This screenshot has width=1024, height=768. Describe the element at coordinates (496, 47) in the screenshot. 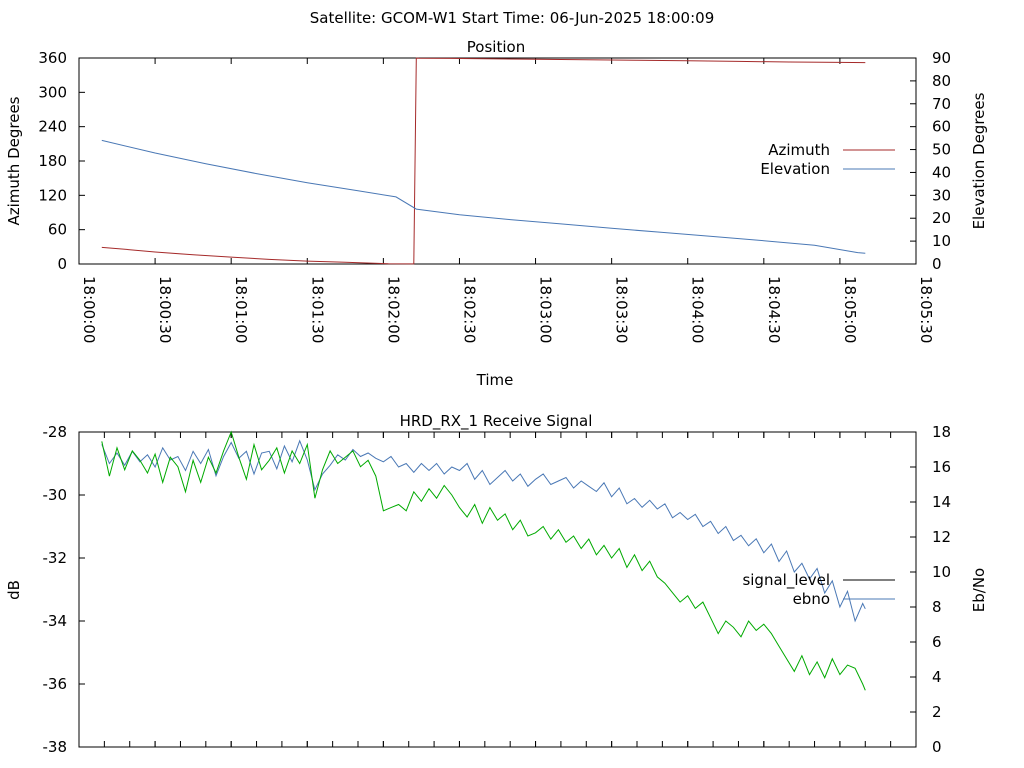

I see `position-chart-title: Position` at that location.